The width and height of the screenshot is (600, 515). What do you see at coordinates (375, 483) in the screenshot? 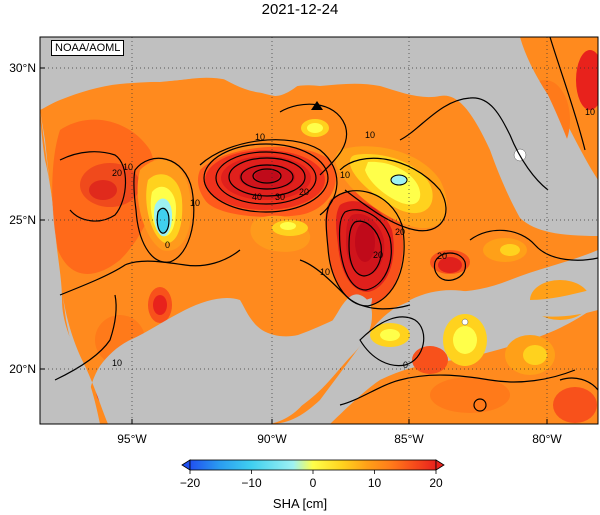
I see `colorbar-tick-label: 10` at bounding box center [375, 483].